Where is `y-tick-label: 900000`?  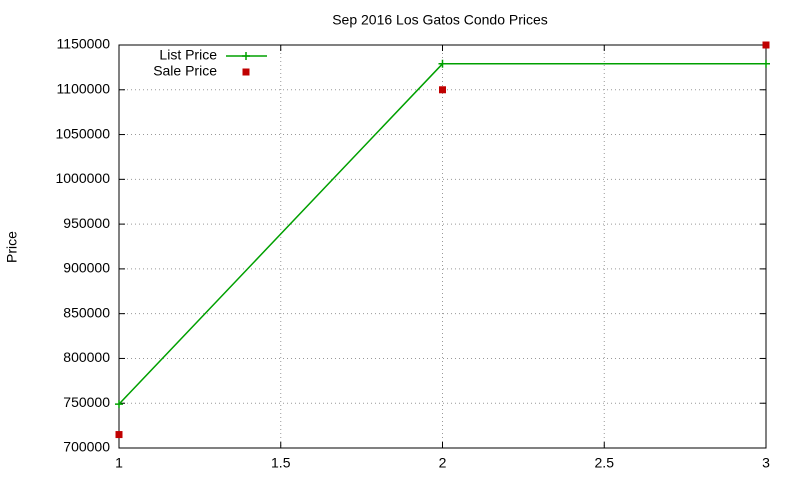
y-tick-label: 900000 is located at coordinates (86, 268).